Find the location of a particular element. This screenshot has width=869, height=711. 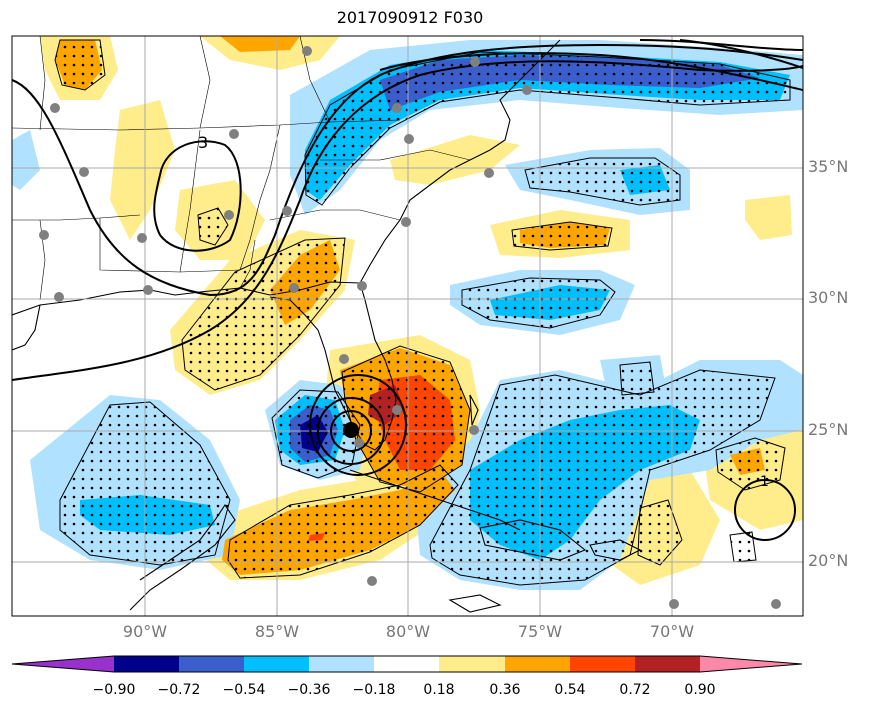

colorbar-label: 0.72 is located at coordinates (635, 690).